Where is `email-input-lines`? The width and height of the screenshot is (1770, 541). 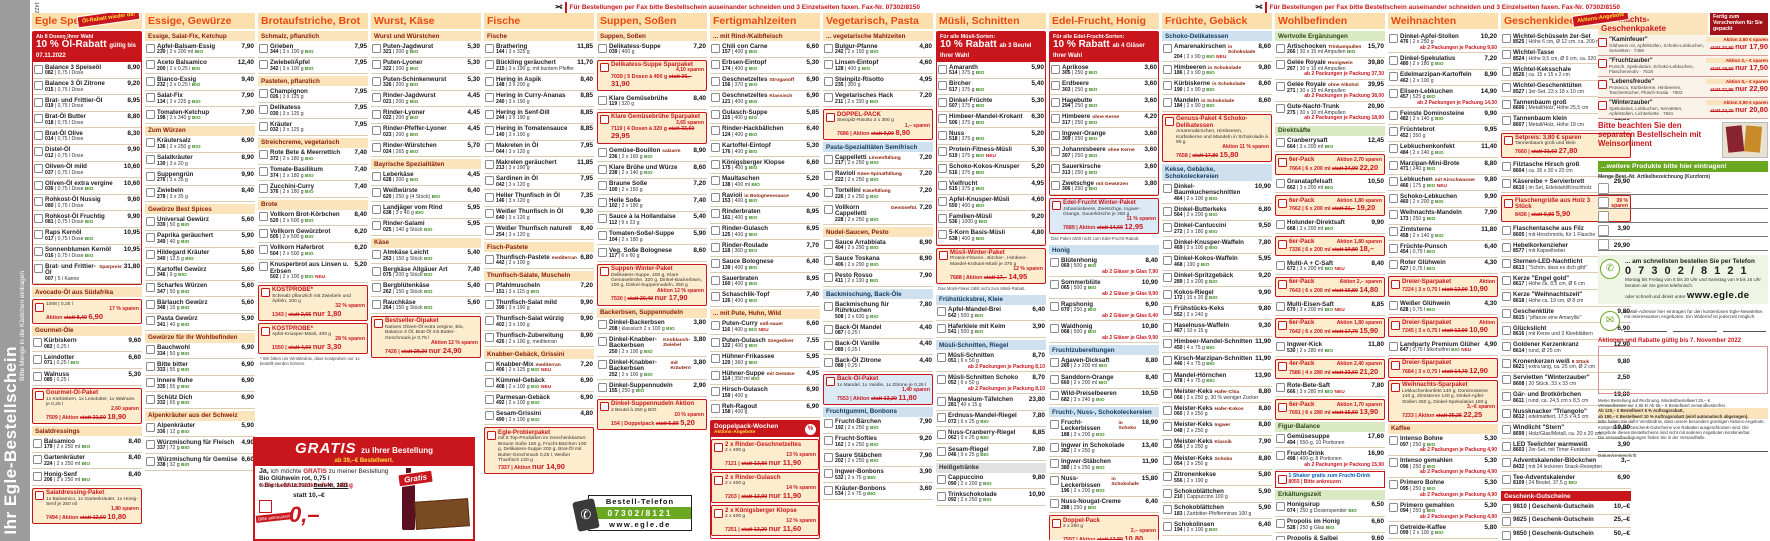
email-input-lines is located at coordinates (1695, 328).